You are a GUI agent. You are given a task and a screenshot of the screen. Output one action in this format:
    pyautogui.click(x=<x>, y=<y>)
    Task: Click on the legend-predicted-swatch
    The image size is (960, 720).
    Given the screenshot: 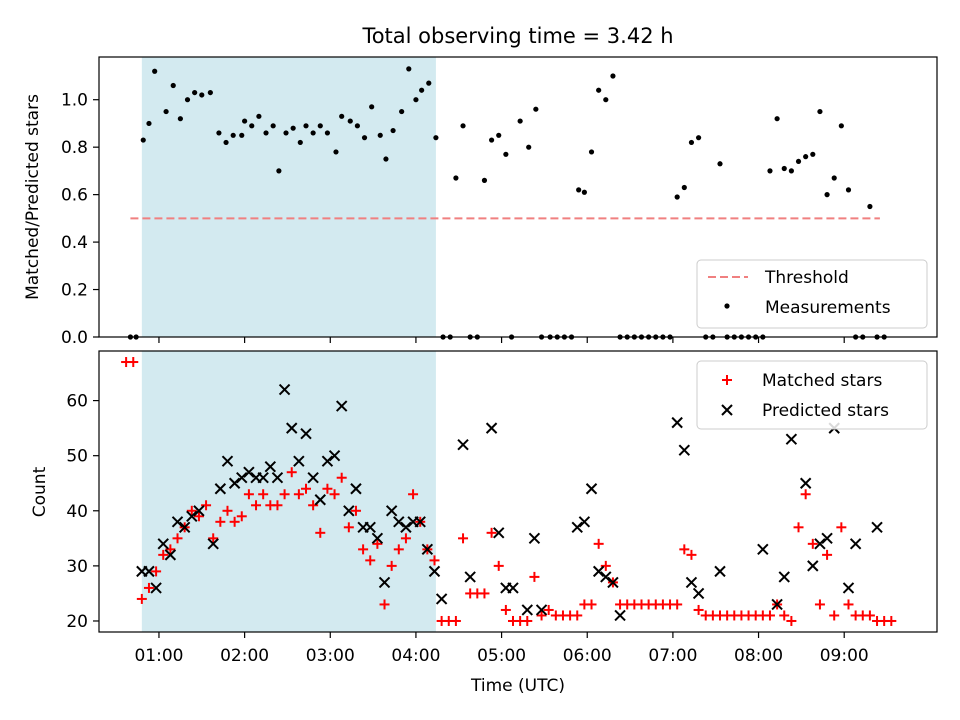 What is the action you would take?
    pyautogui.click(x=727, y=410)
    